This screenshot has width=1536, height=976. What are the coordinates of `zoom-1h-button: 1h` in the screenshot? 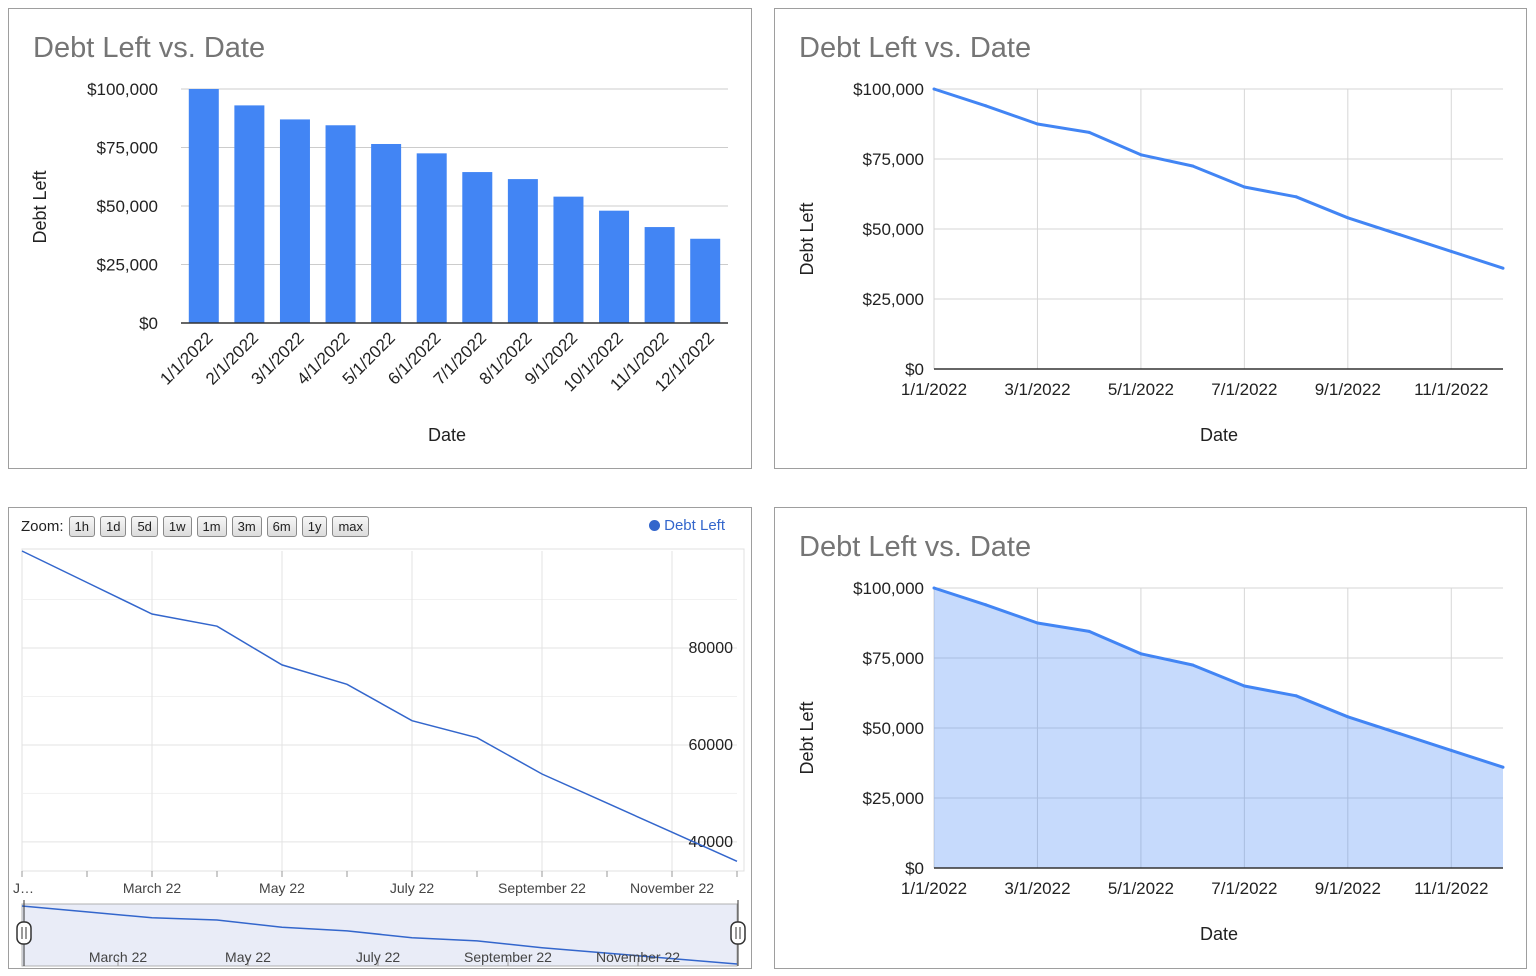 It's located at (81, 526).